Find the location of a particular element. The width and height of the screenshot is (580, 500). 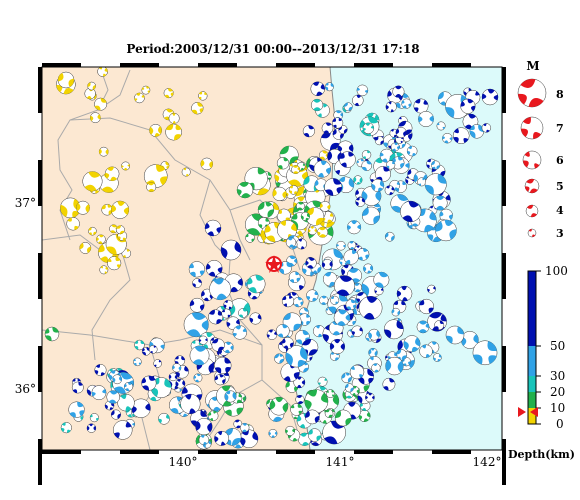

depth-tick-0: 0 is located at coordinates (560, 424).